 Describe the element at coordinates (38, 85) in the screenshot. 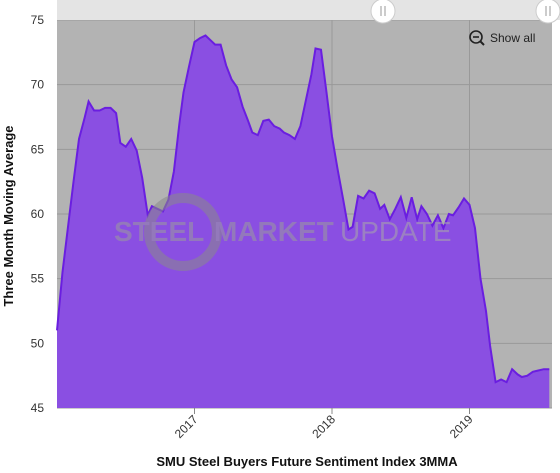

I see `y-tick-label: 70` at that location.